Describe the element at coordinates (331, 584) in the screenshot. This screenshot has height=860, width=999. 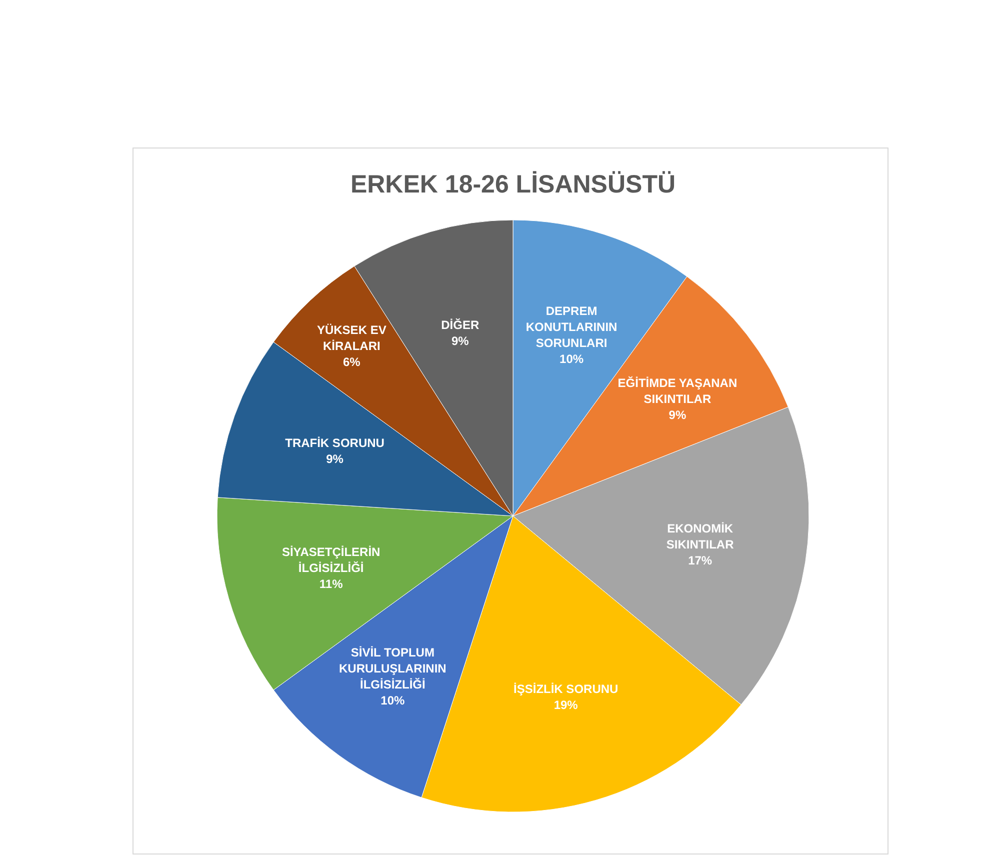
I see `data-label: 11%` at that location.